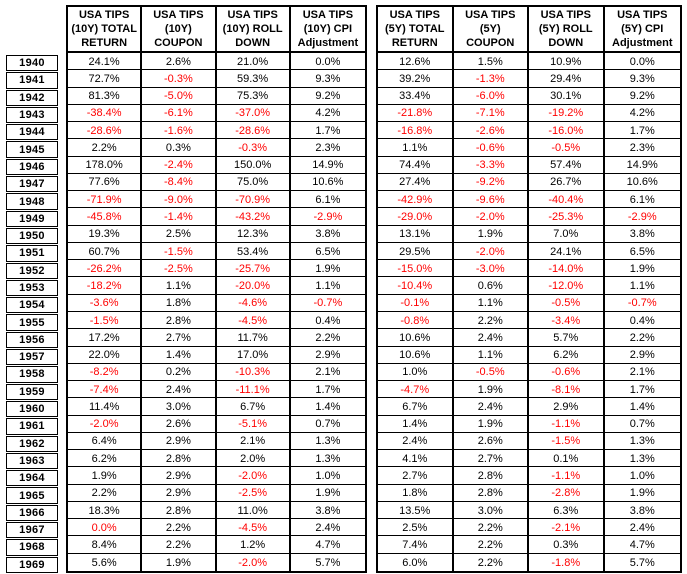  I want to click on value-cell: 6.5%, so click(327, 252).